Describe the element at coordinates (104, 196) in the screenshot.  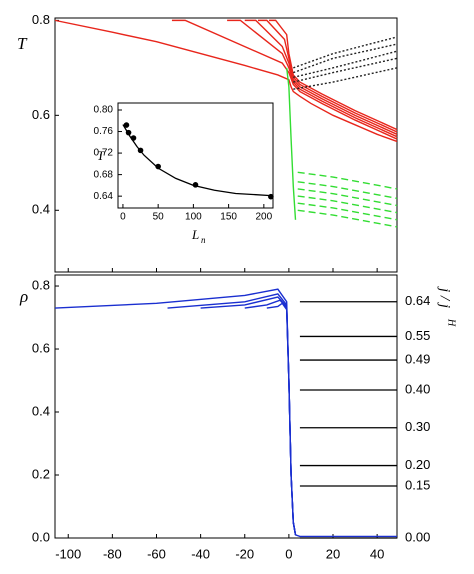
I see `y-tick-label: 0.64` at that location.